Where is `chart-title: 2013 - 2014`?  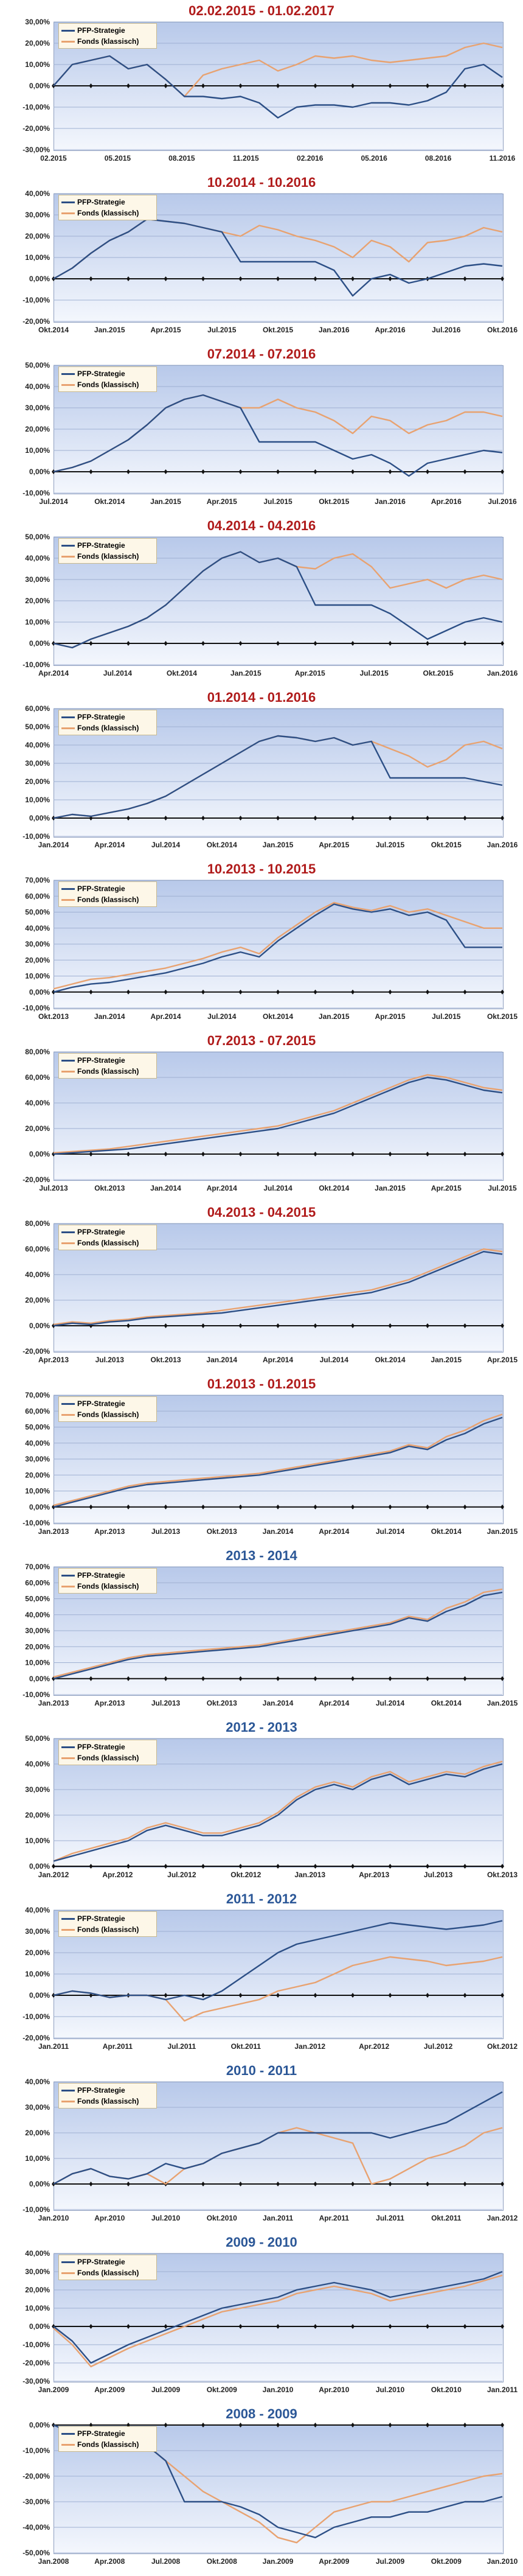 chart-title: 2013 - 2014 is located at coordinates (261, 1556).